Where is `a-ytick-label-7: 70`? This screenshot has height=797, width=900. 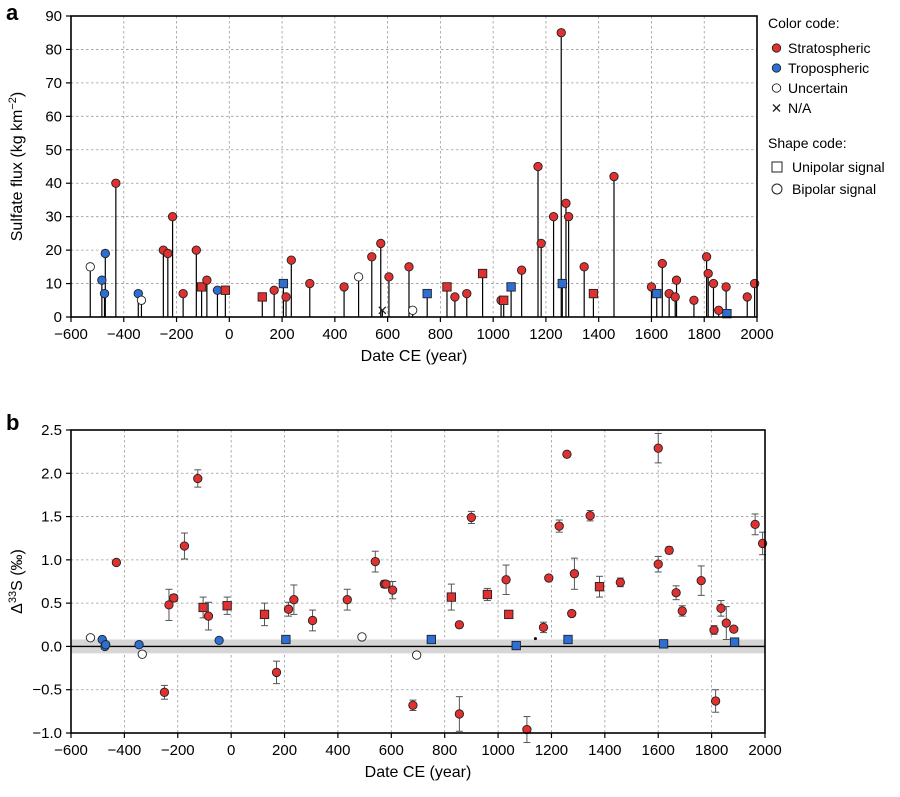
a-ytick-label-7: 70 is located at coordinates (53, 83).